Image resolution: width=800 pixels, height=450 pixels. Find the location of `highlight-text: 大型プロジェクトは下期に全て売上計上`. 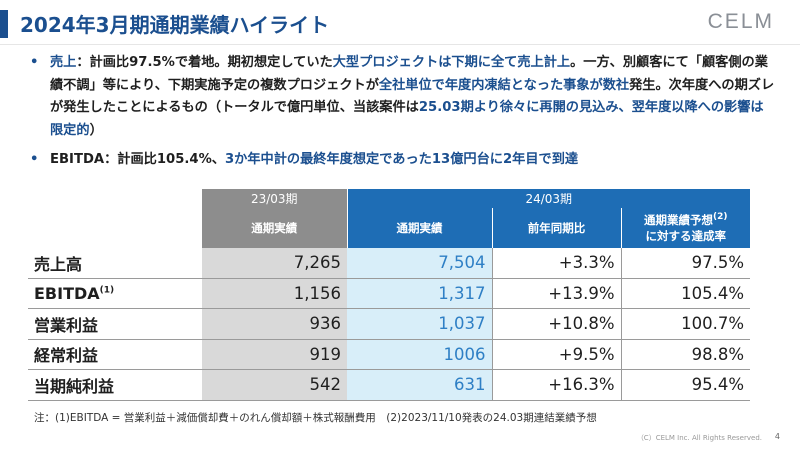

highlight-text: 大型プロジェクトは下期に全て売上計上 is located at coordinates (451, 62).